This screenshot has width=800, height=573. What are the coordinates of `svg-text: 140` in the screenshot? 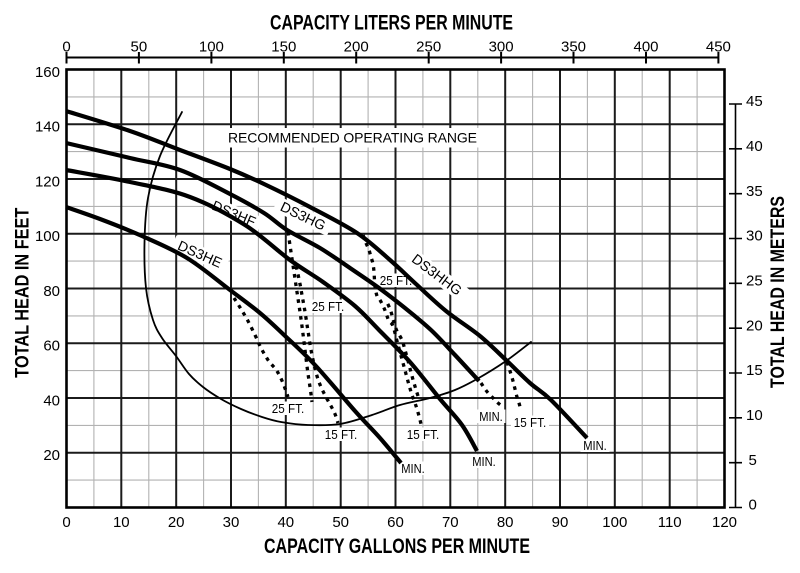 It's located at (47, 127).